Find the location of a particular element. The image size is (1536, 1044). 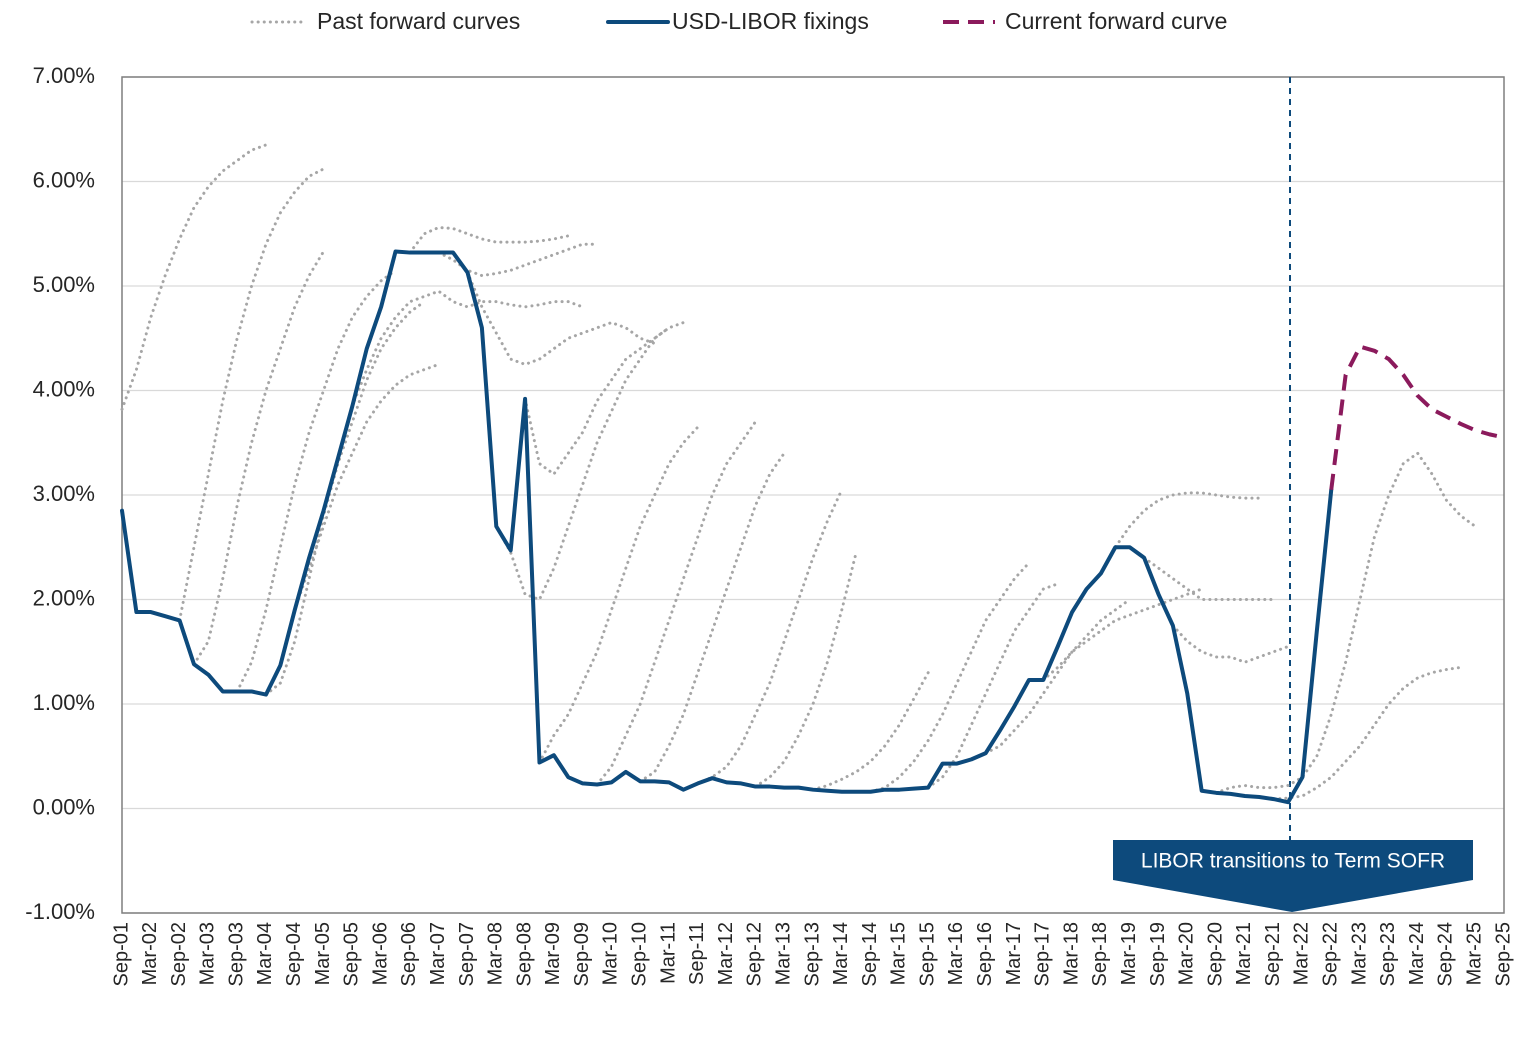

x-tick-label: Mar-10 is located at coordinates (611, 953).